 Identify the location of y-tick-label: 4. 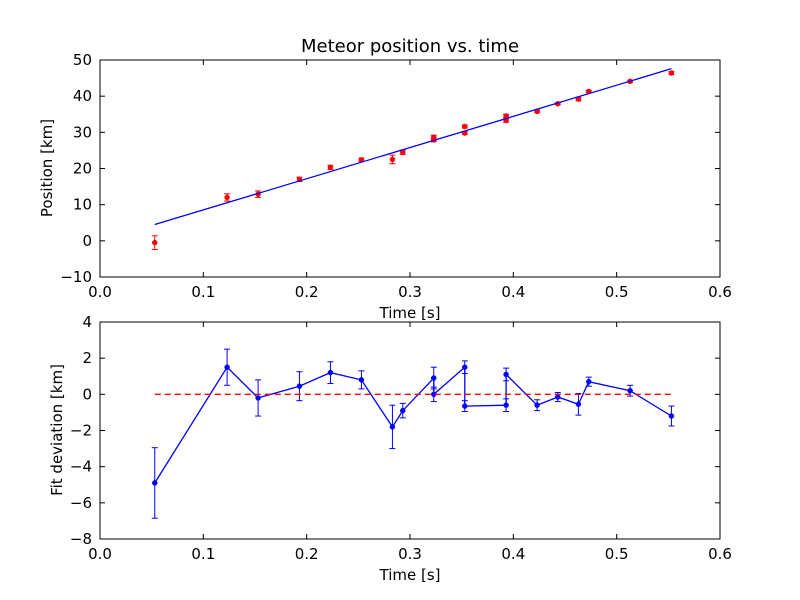
(87, 322).